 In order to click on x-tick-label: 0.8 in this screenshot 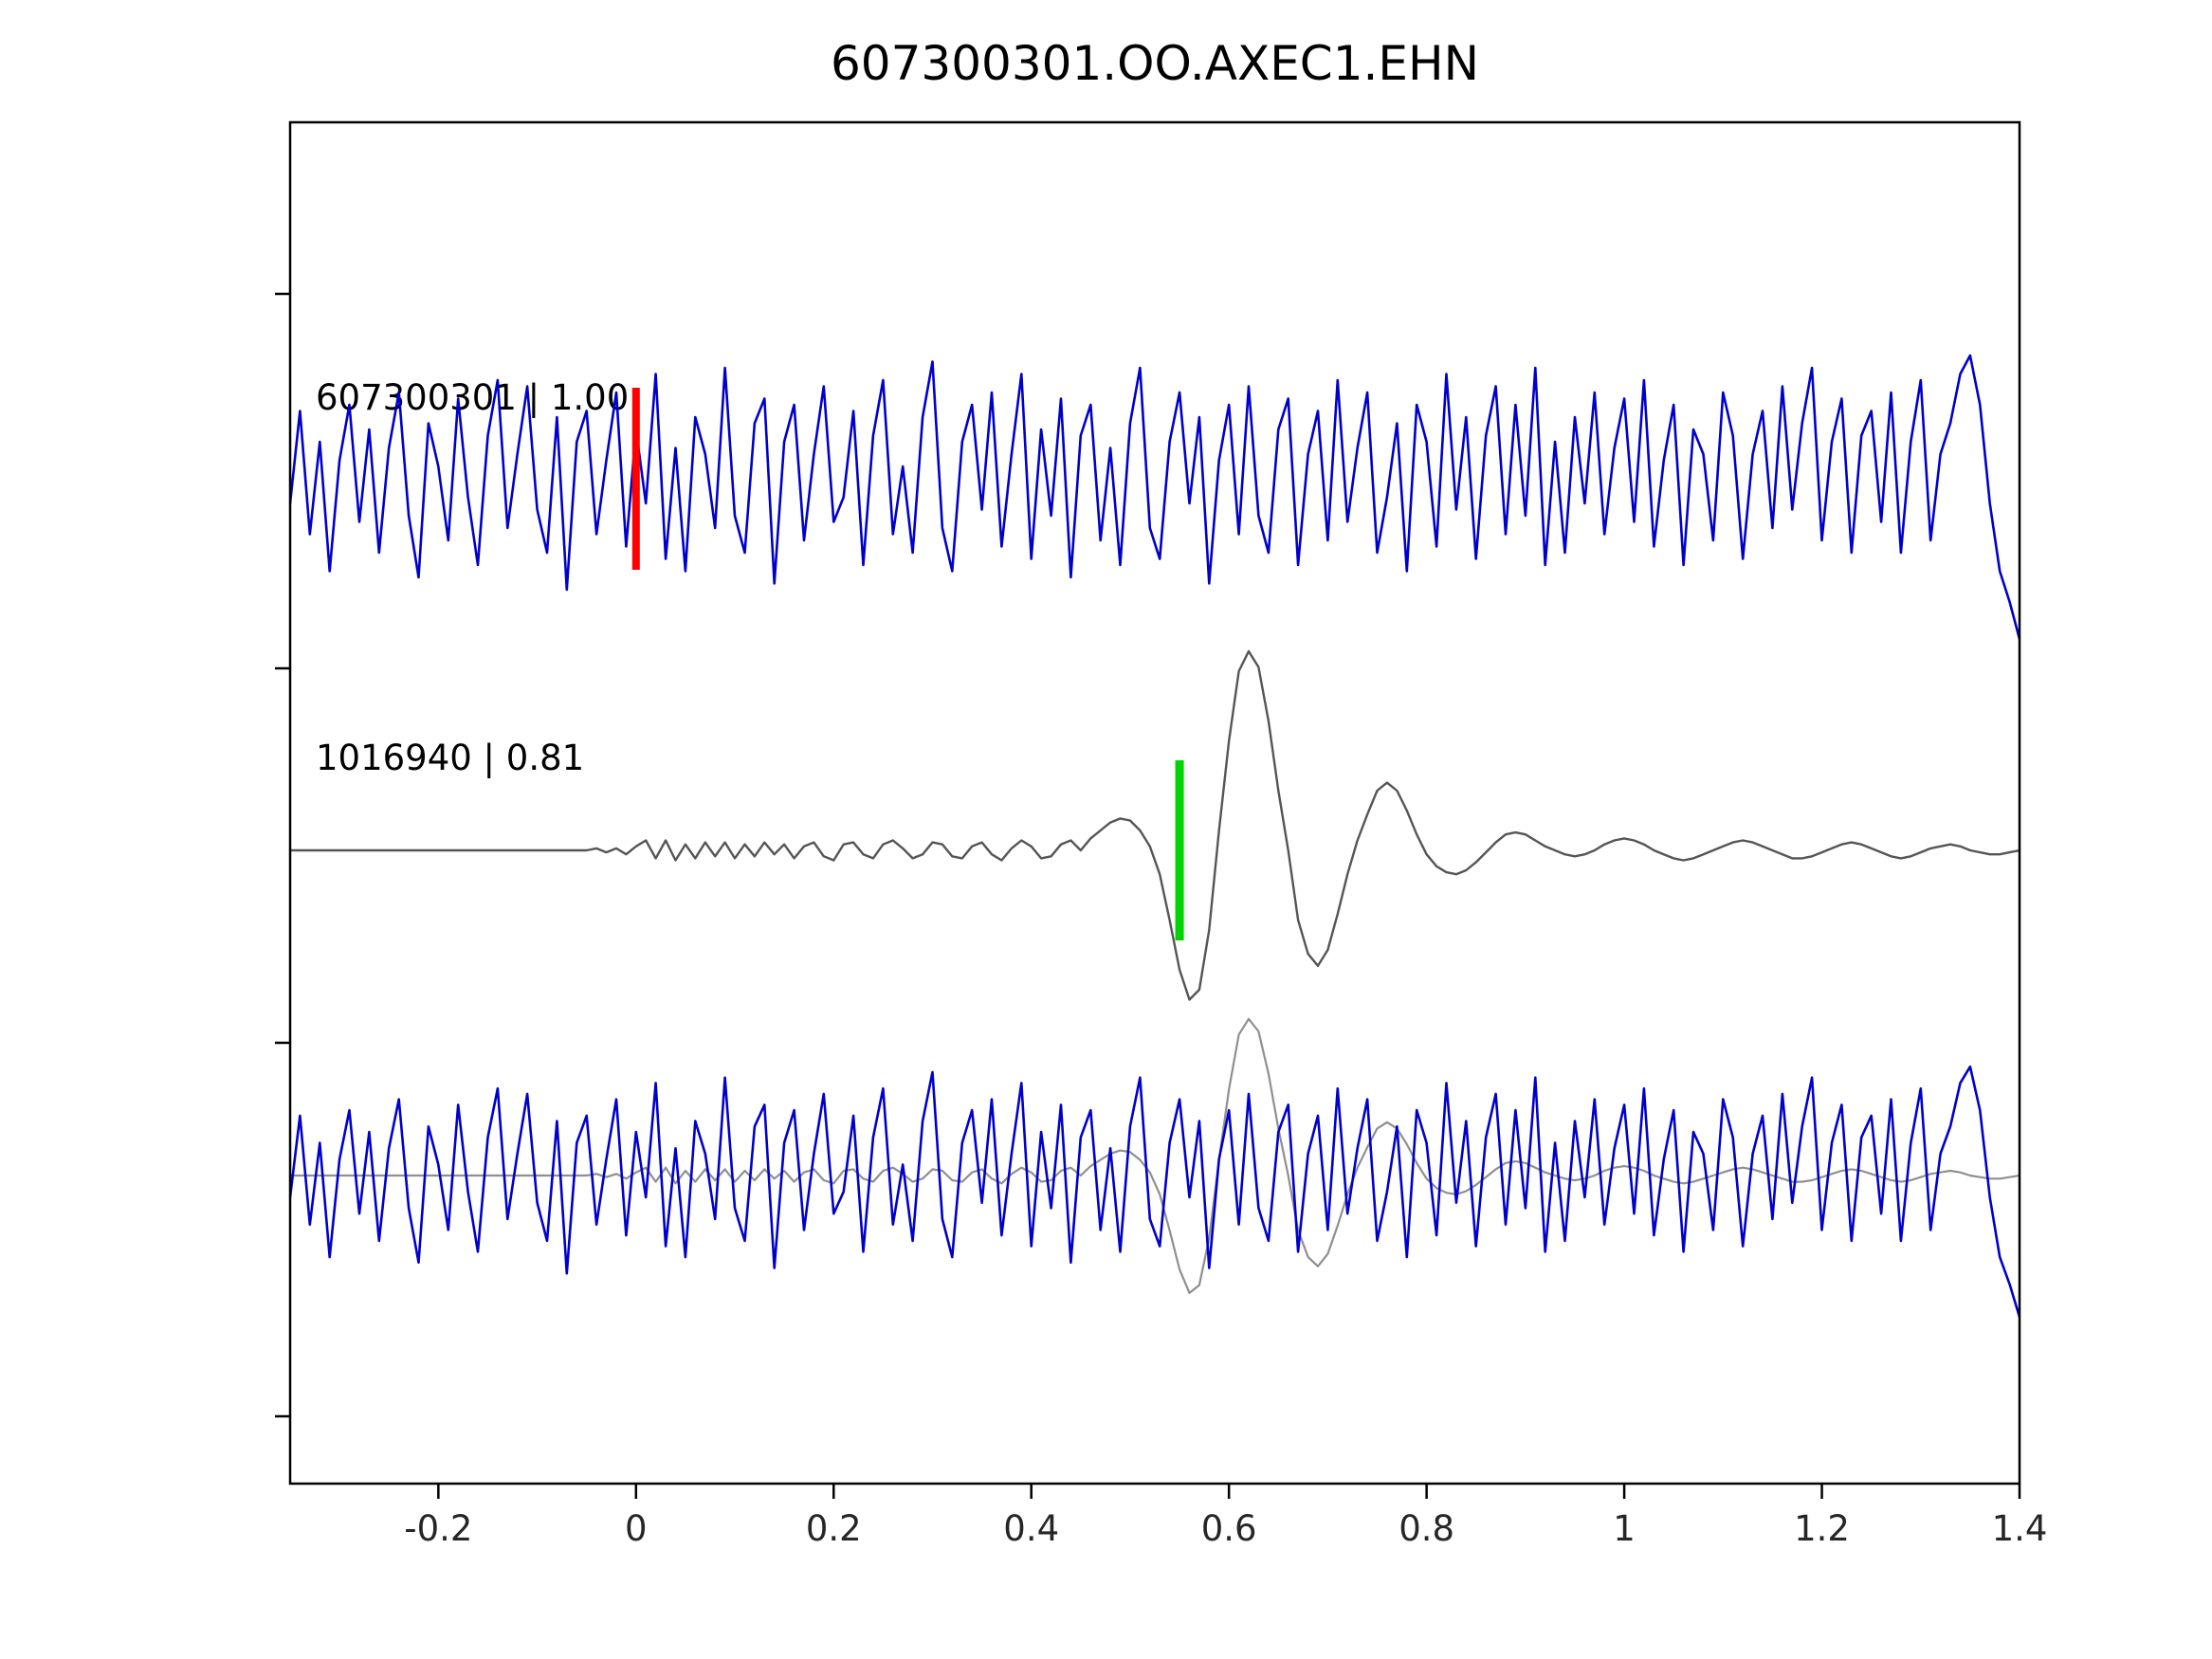, I will do `click(1426, 1528)`.